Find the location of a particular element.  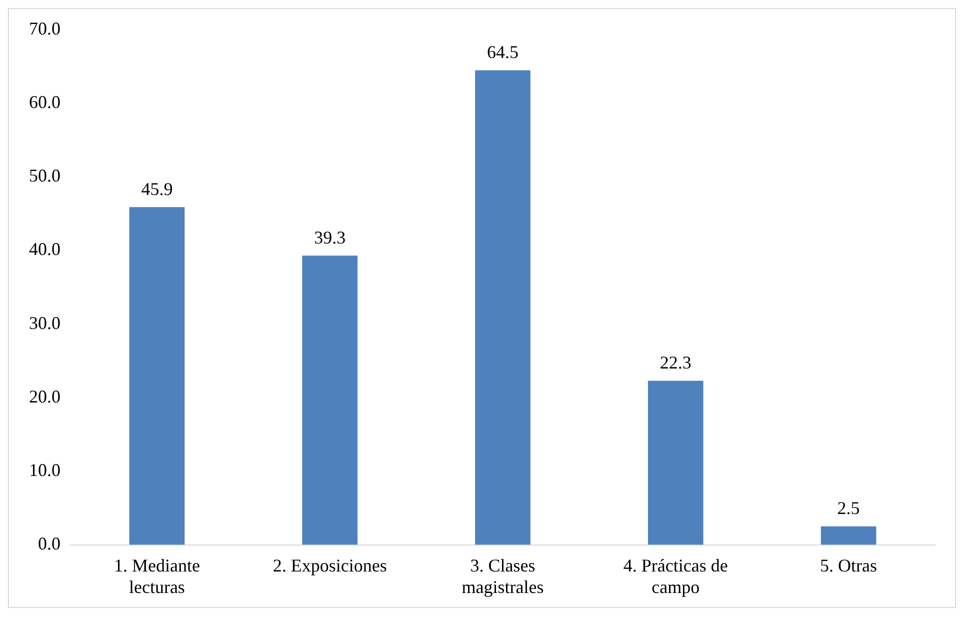

y-tick-label: 70.0 is located at coordinates (44, 28).